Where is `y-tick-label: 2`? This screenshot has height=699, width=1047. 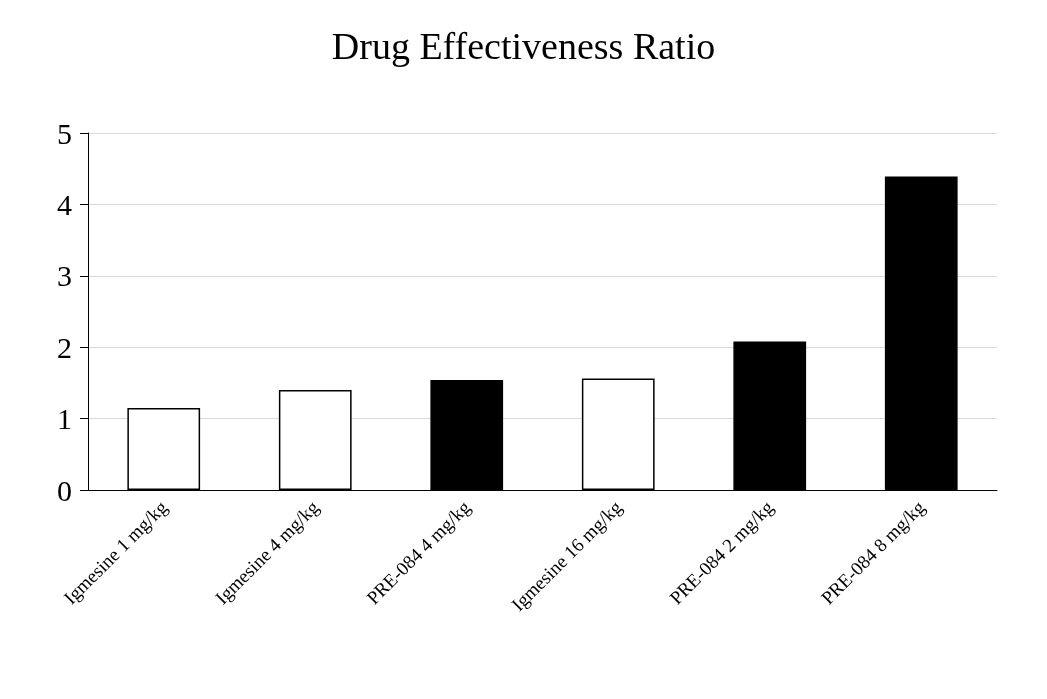 y-tick-label: 2 is located at coordinates (64, 347).